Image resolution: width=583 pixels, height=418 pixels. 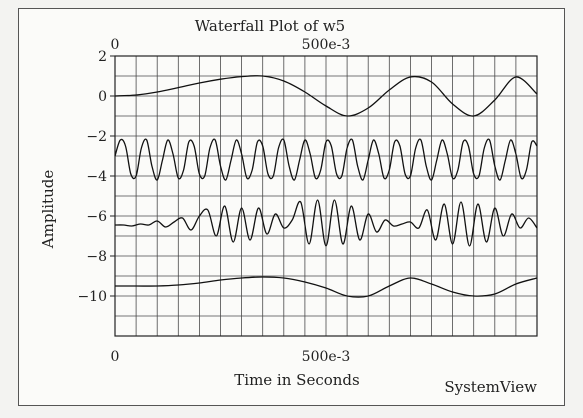 What do you see at coordinates (102, 57) in the screenshot?
I see `y-tick-label: 2` at bounding box center [102, 57].